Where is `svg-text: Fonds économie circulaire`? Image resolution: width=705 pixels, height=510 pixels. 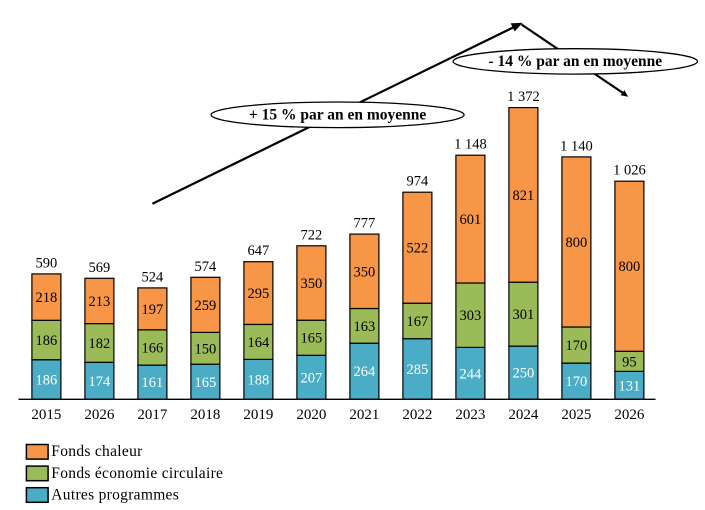 svg-text: Fonds économie circulaire is located at coordinates (137, 473).